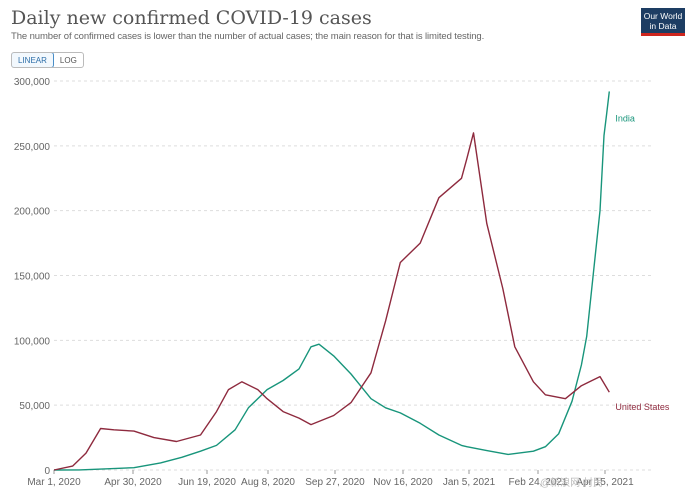 The width and height of the screenshot is (690, 494). What do you see at coordinates (335, 482) in the screenshot?
I see `x-tick-label: Sep 27, 2020` at bounding box center [335, 482].